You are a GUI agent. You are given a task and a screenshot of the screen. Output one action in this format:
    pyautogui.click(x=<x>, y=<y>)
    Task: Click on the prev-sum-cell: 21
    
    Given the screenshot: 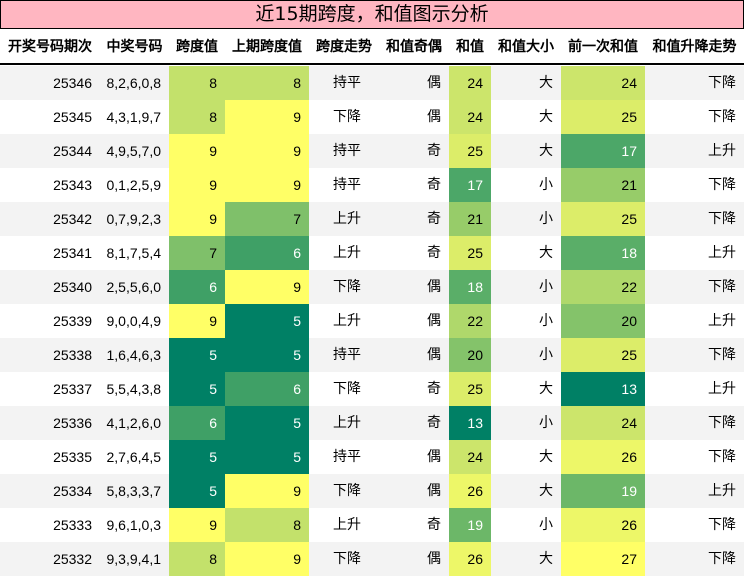 What is the action you would take?
    pyautogui.click(x=603, y=185)
    